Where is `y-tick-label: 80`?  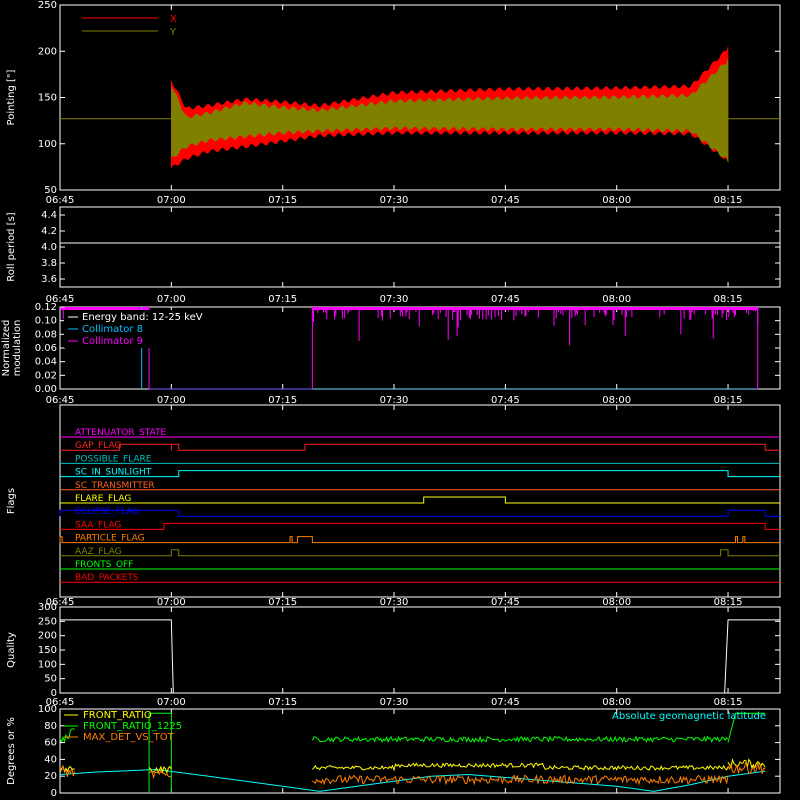
y-tick-label: 80 is located at coordinates (50, 726).